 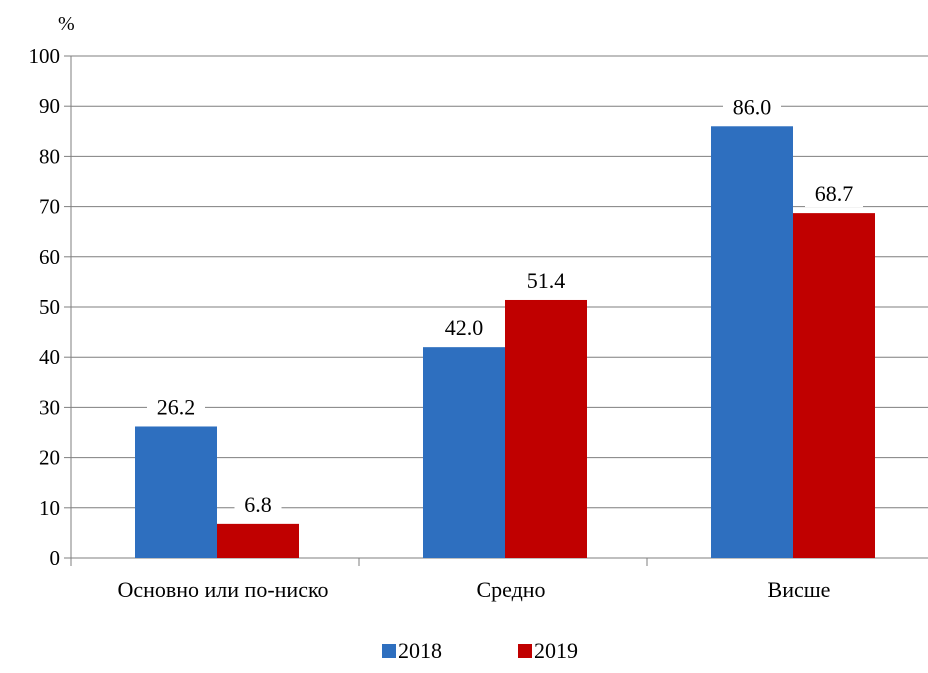 I want to click on y-axis-unit-label: %, so click(x=66, y=24).